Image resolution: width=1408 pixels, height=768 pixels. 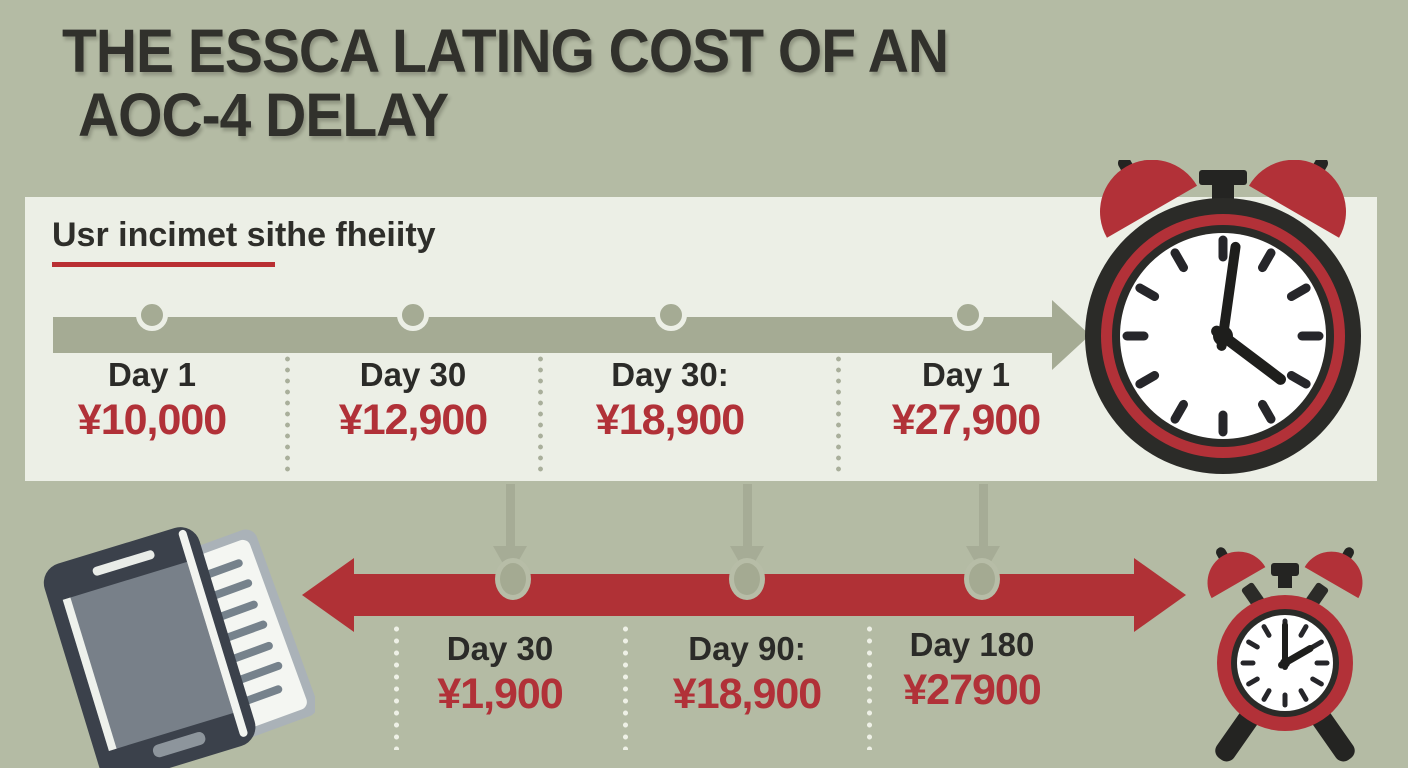 I want to click on timeline-top-item: Day 30: ¥18,900, so click(x=670, y=400).